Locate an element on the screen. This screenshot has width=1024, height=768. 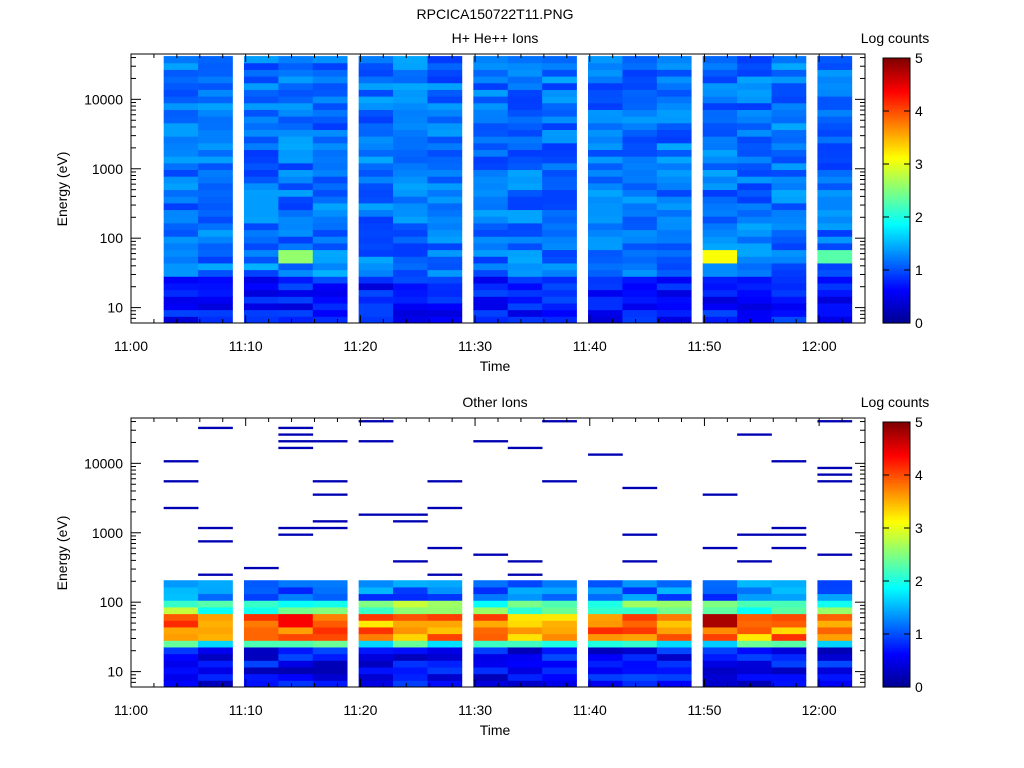
colorbar-tick-label: 0 is located at coordinates (919, 687).